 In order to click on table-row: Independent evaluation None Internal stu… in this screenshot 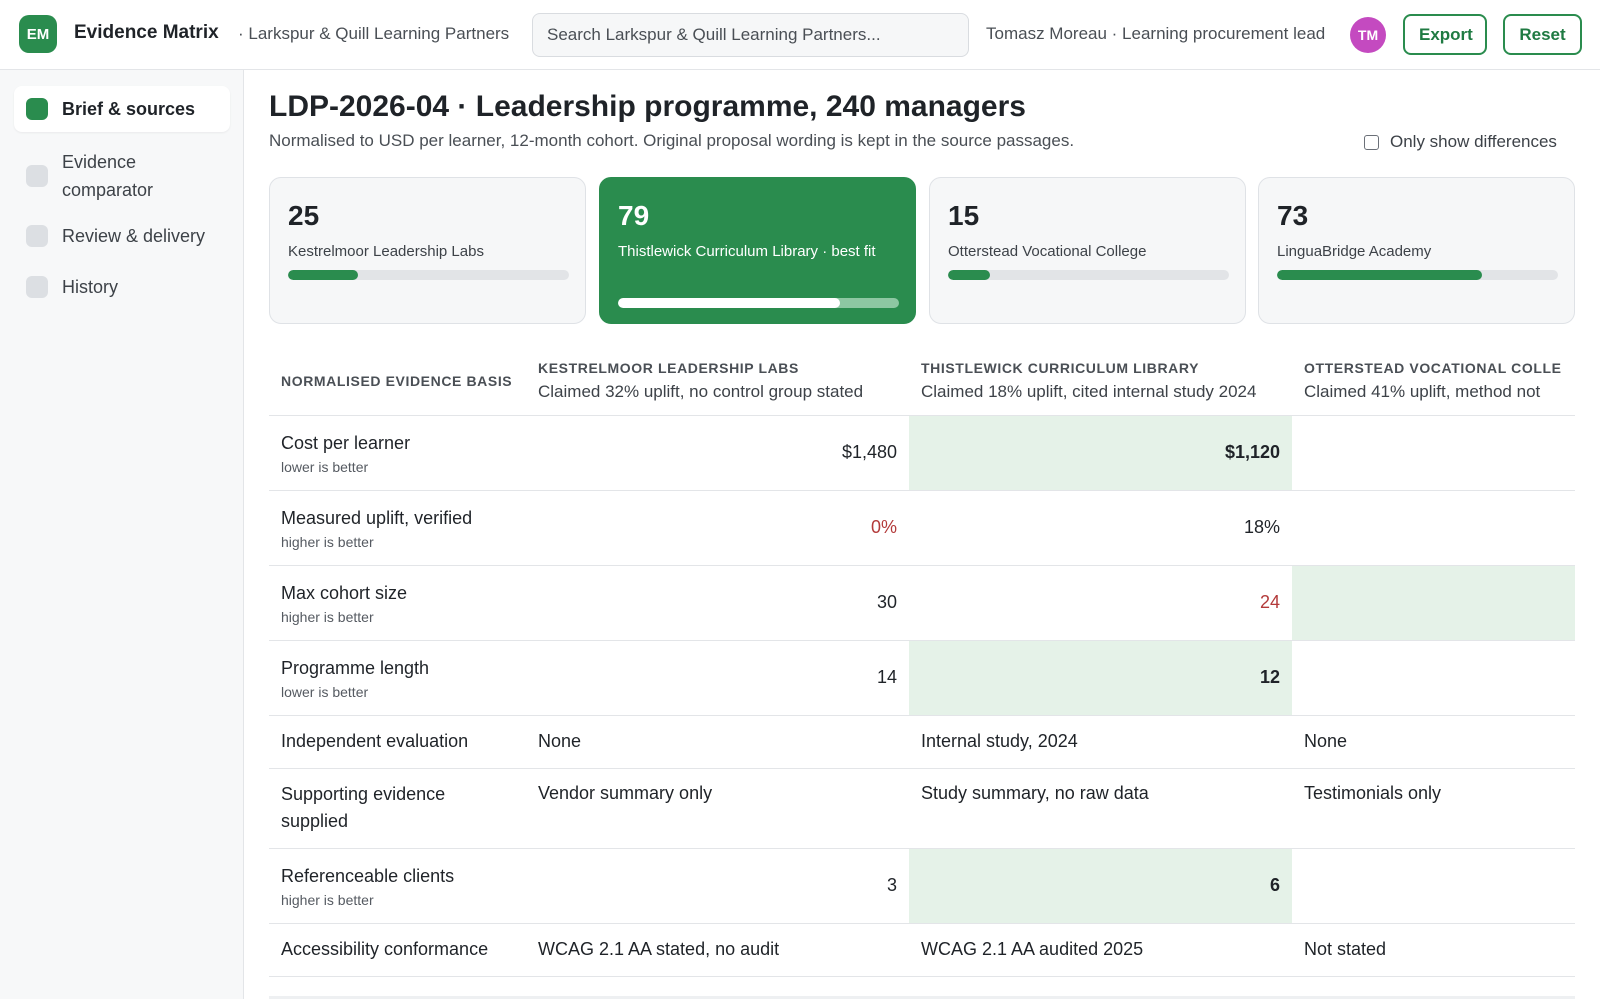, I will do `click(922, 742)`.